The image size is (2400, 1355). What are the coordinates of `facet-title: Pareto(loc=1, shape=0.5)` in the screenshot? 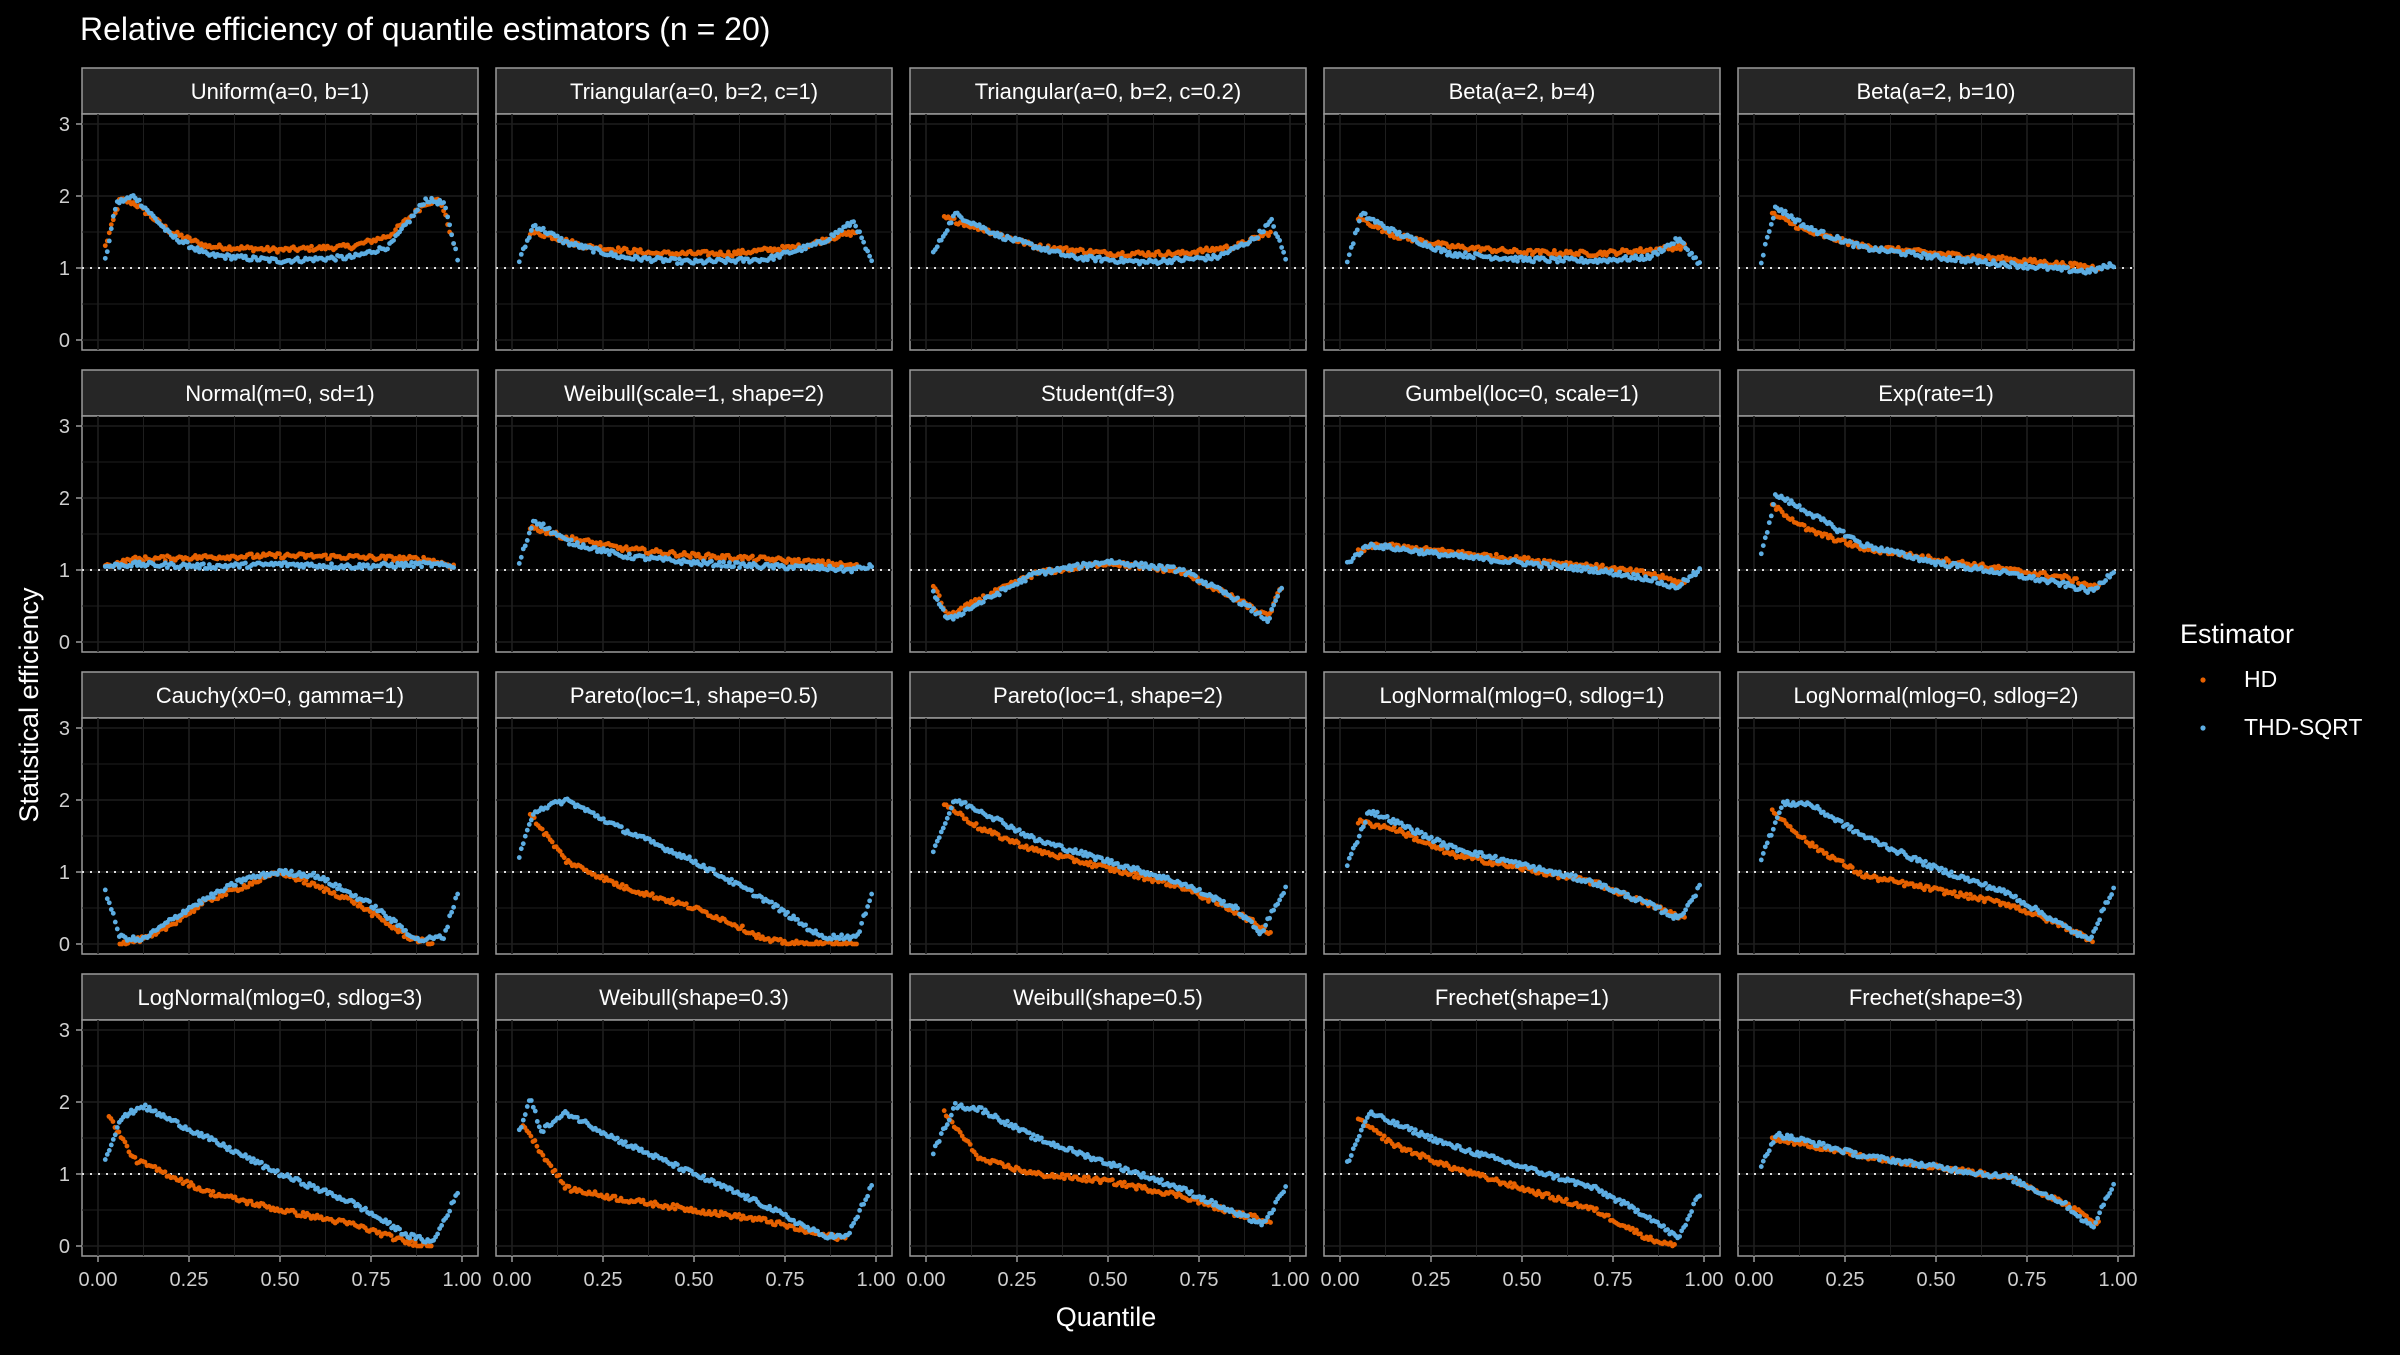 It's located at (694, 695).